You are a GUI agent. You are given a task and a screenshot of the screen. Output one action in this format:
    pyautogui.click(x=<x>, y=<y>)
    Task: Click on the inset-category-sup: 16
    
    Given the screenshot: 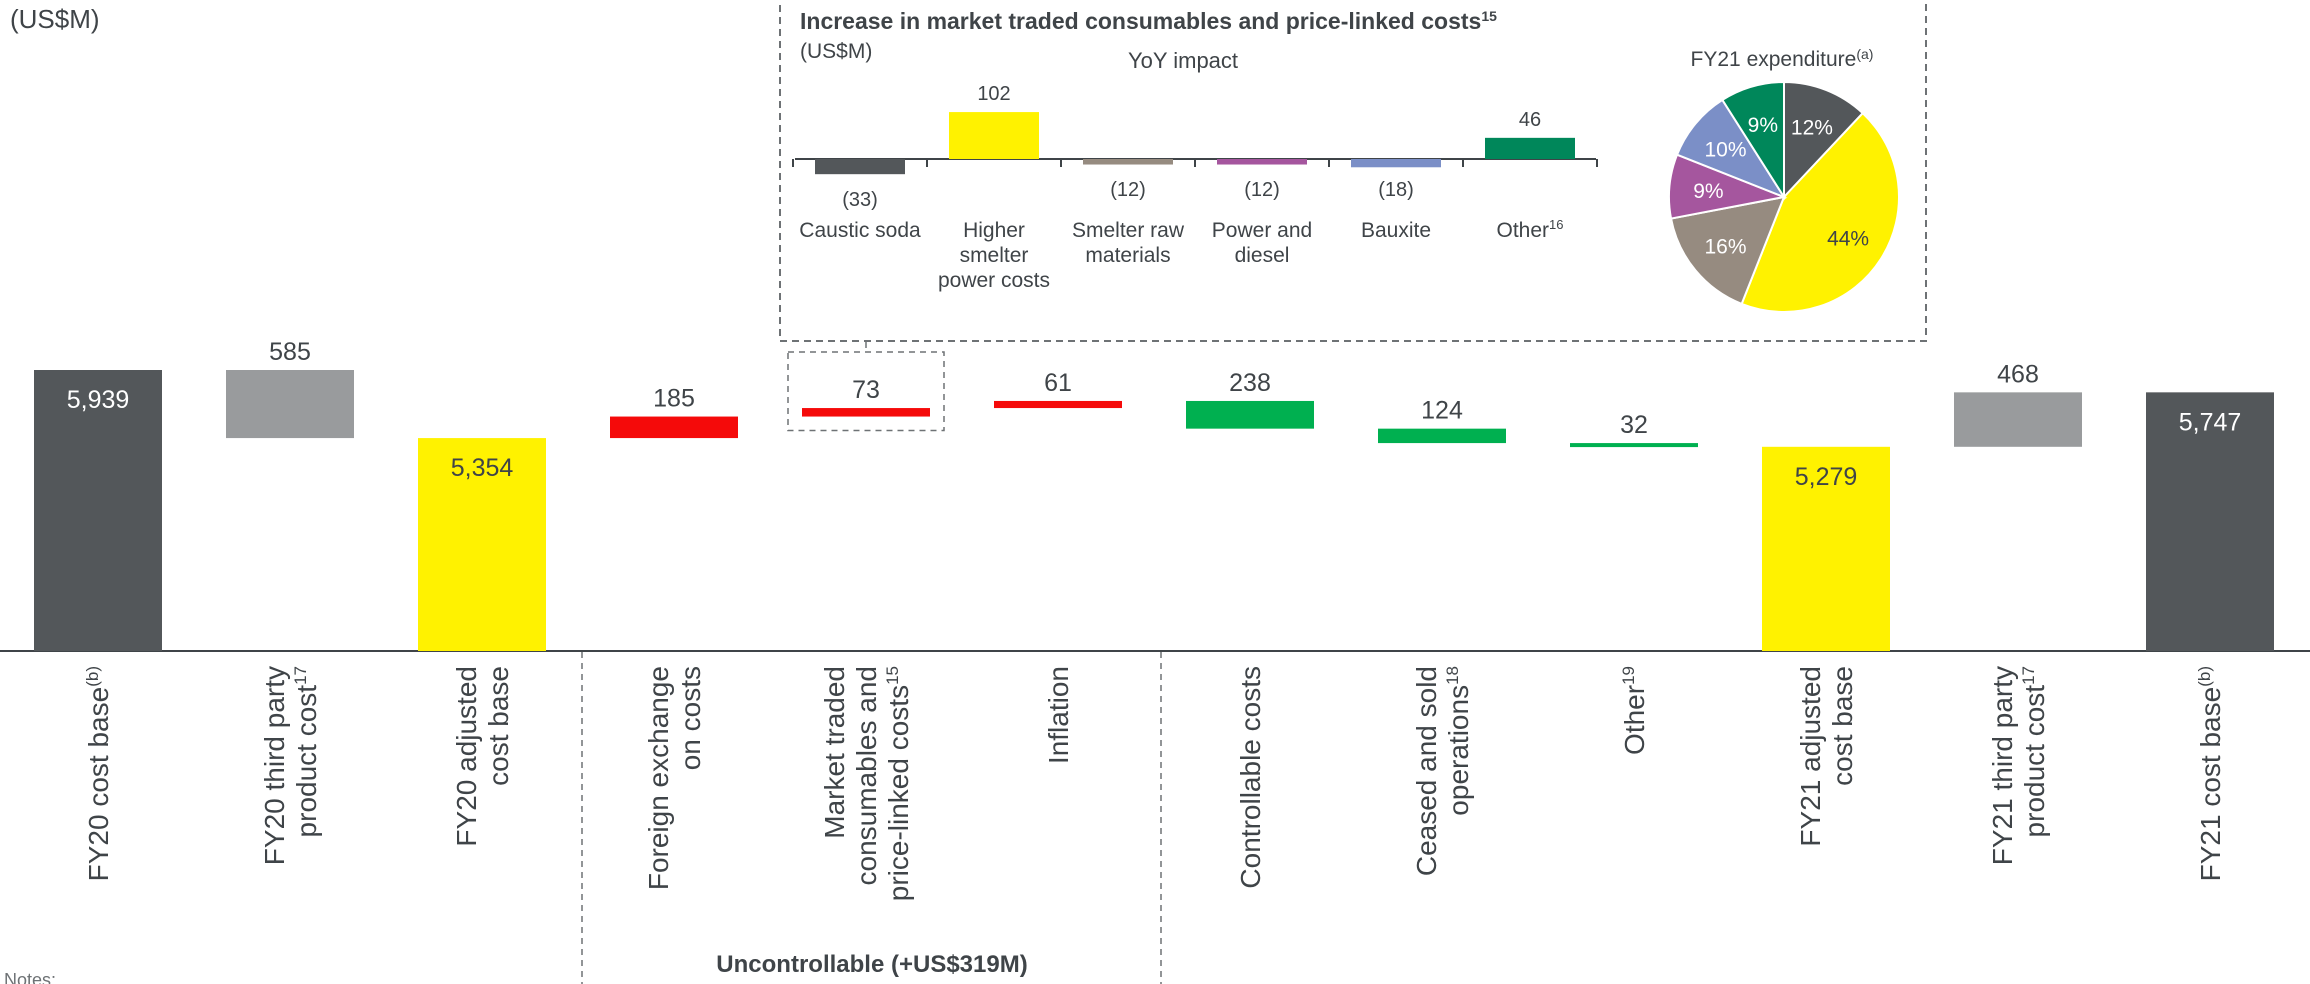 What is the action you would take?
    pyautogui.click(x=1556, y=224)
    